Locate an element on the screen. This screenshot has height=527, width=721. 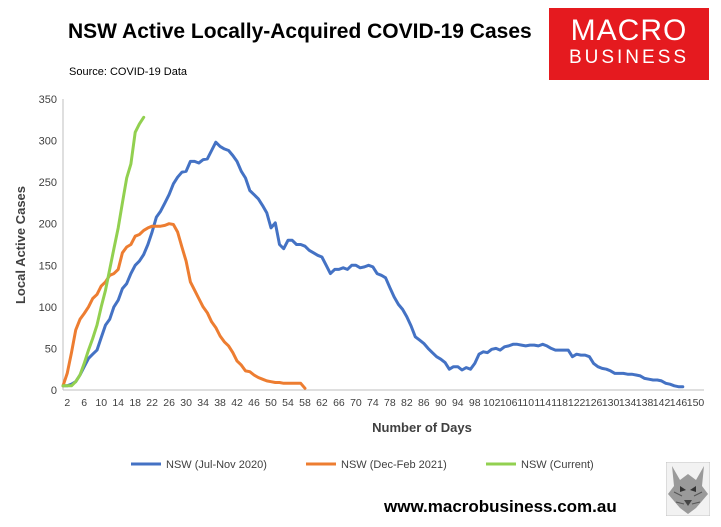
legend-label-1: NSW (Jul-Nov 2020) is located at coordinates (216, 465).